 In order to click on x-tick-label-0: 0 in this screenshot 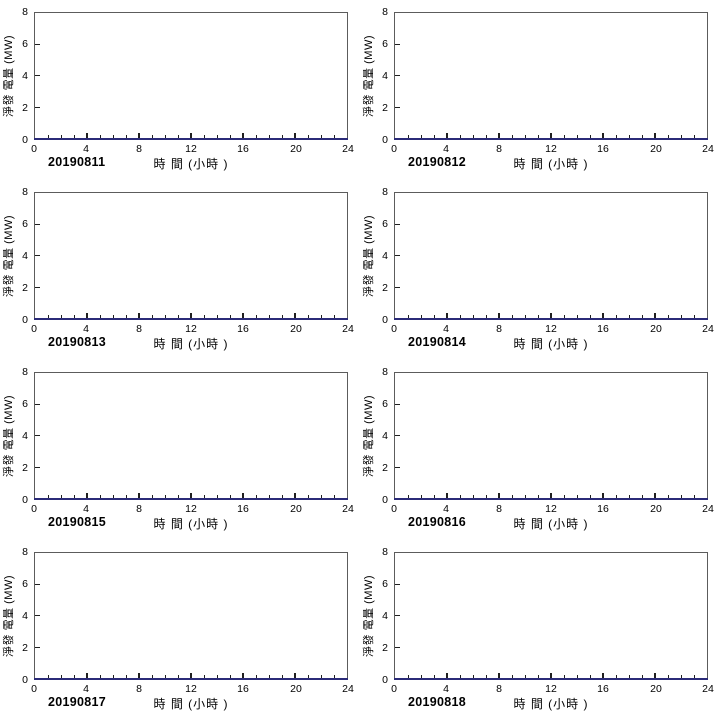, I will do `click(394, 149)`.